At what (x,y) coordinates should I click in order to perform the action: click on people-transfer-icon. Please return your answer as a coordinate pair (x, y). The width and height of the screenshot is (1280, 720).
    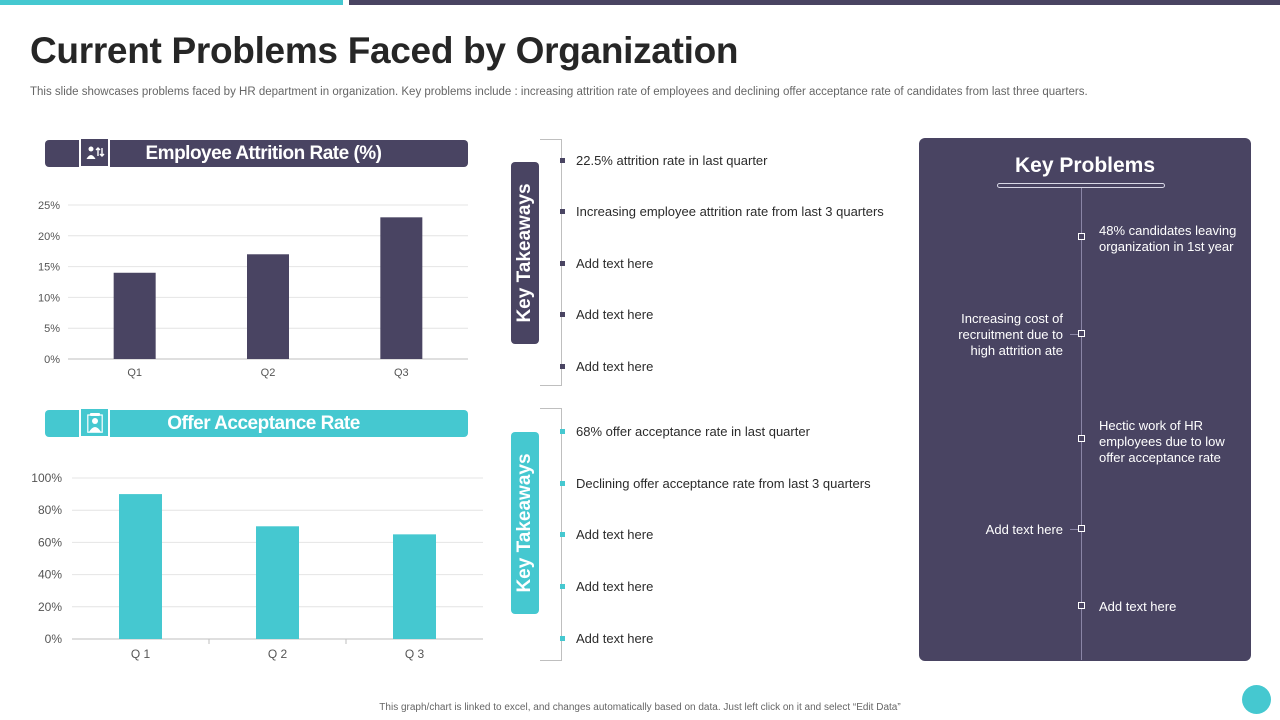
    Looking at the image, I should click on (94, 152).